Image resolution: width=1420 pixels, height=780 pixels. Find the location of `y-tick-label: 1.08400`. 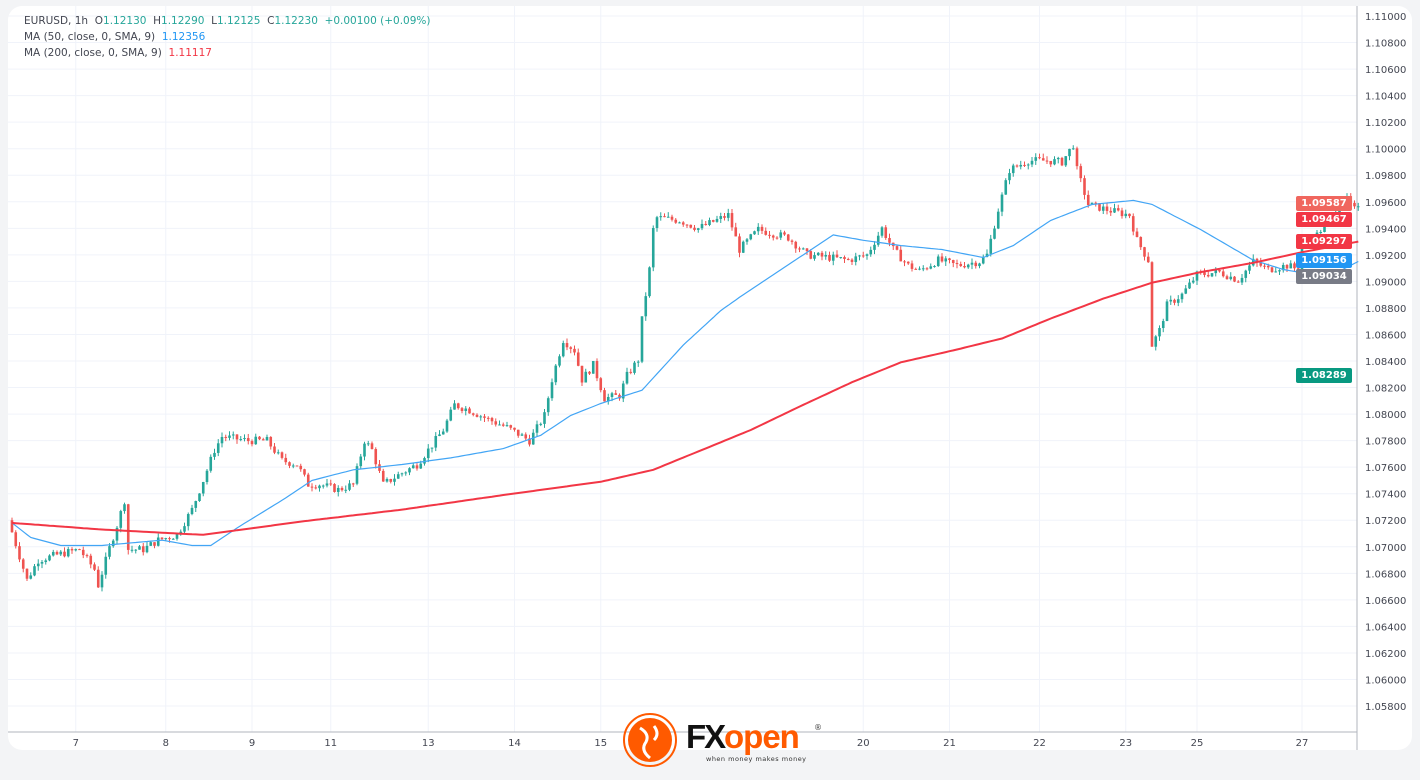

y-tick-label: 1.08400 is located at coordinates (1385, 362).